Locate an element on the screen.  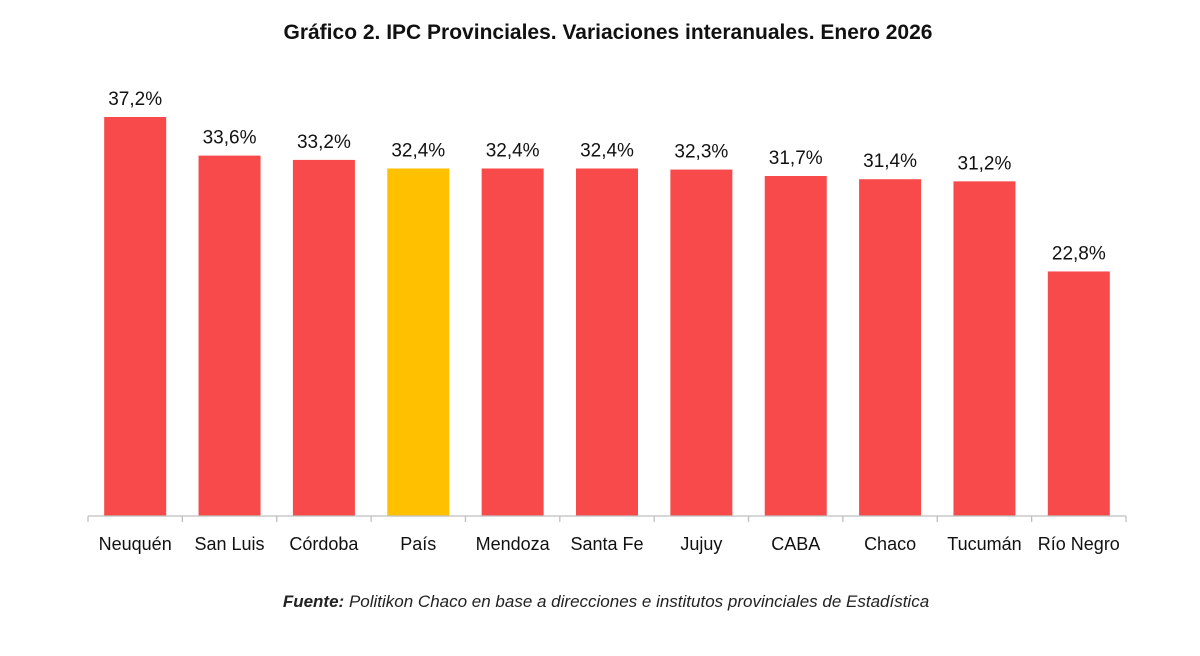
value-label-tucuman: 31,2% is located at coordinates (985, 163).